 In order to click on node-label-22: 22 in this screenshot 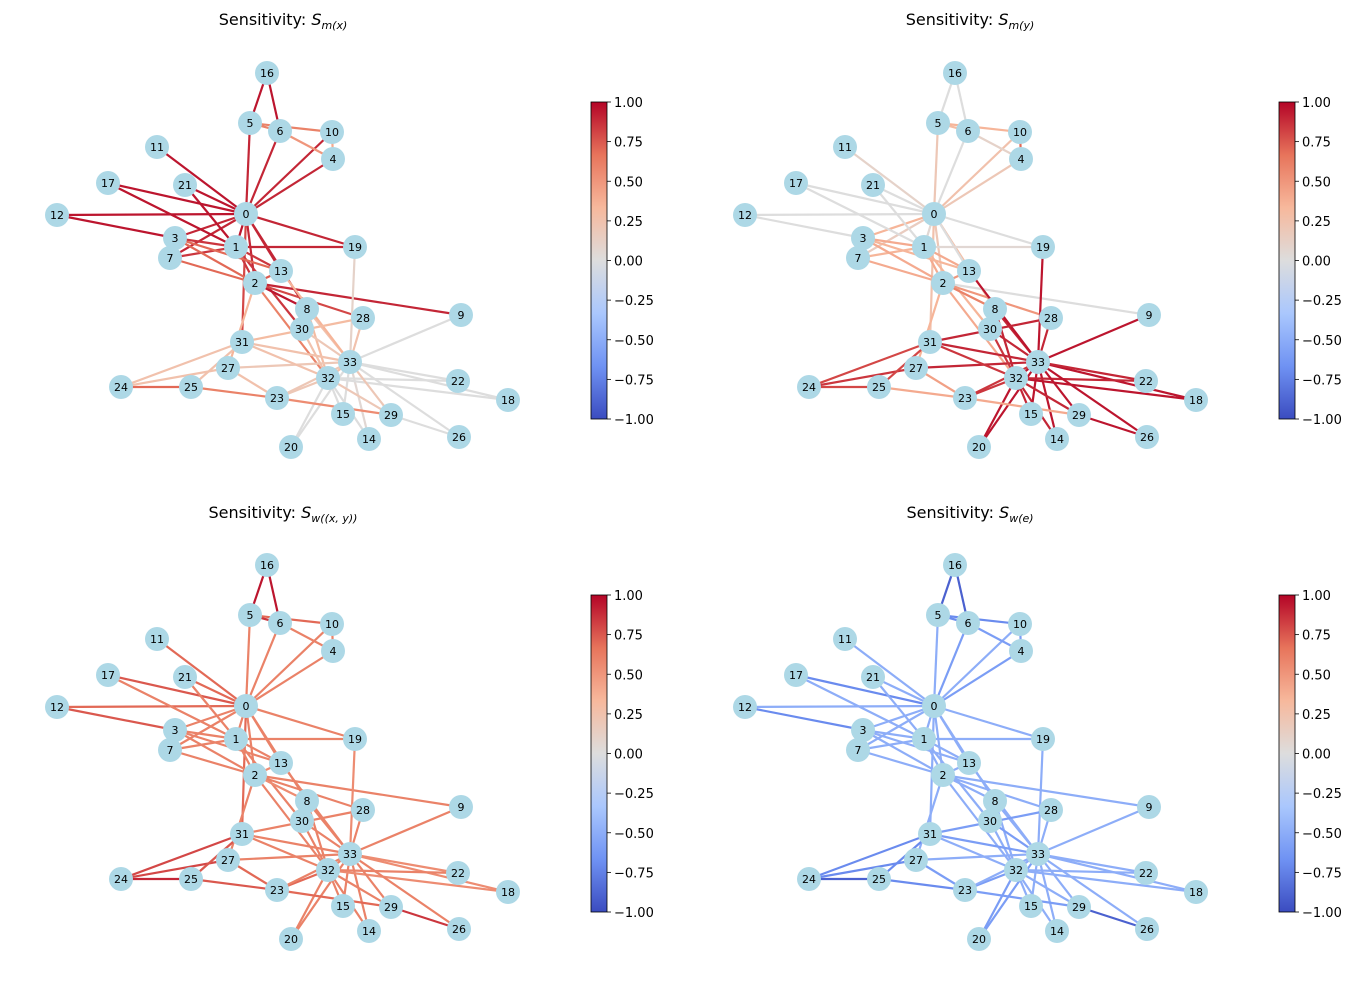, I will do `click(1146, 381)`.